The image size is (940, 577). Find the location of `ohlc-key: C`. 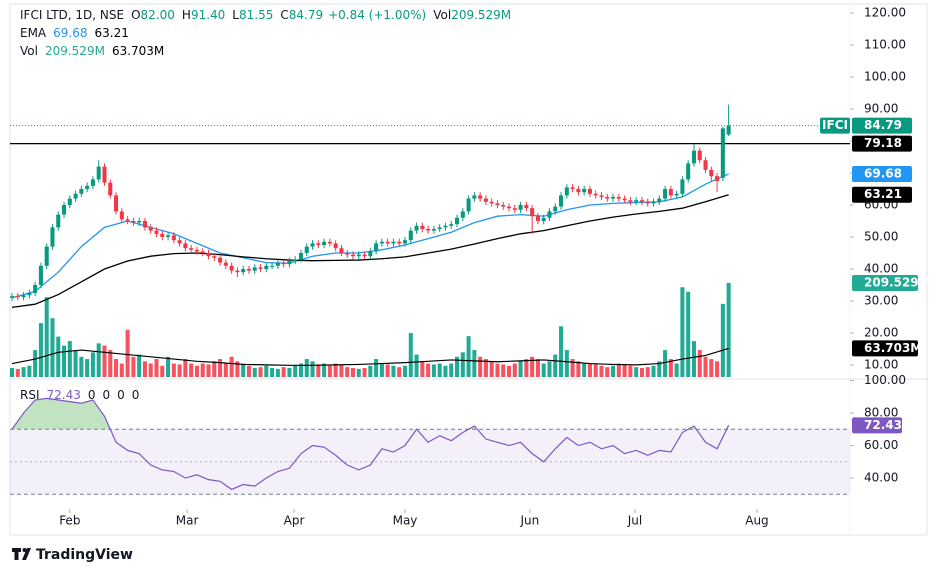

ohlc-key: C is located at coordinates (284, 15).